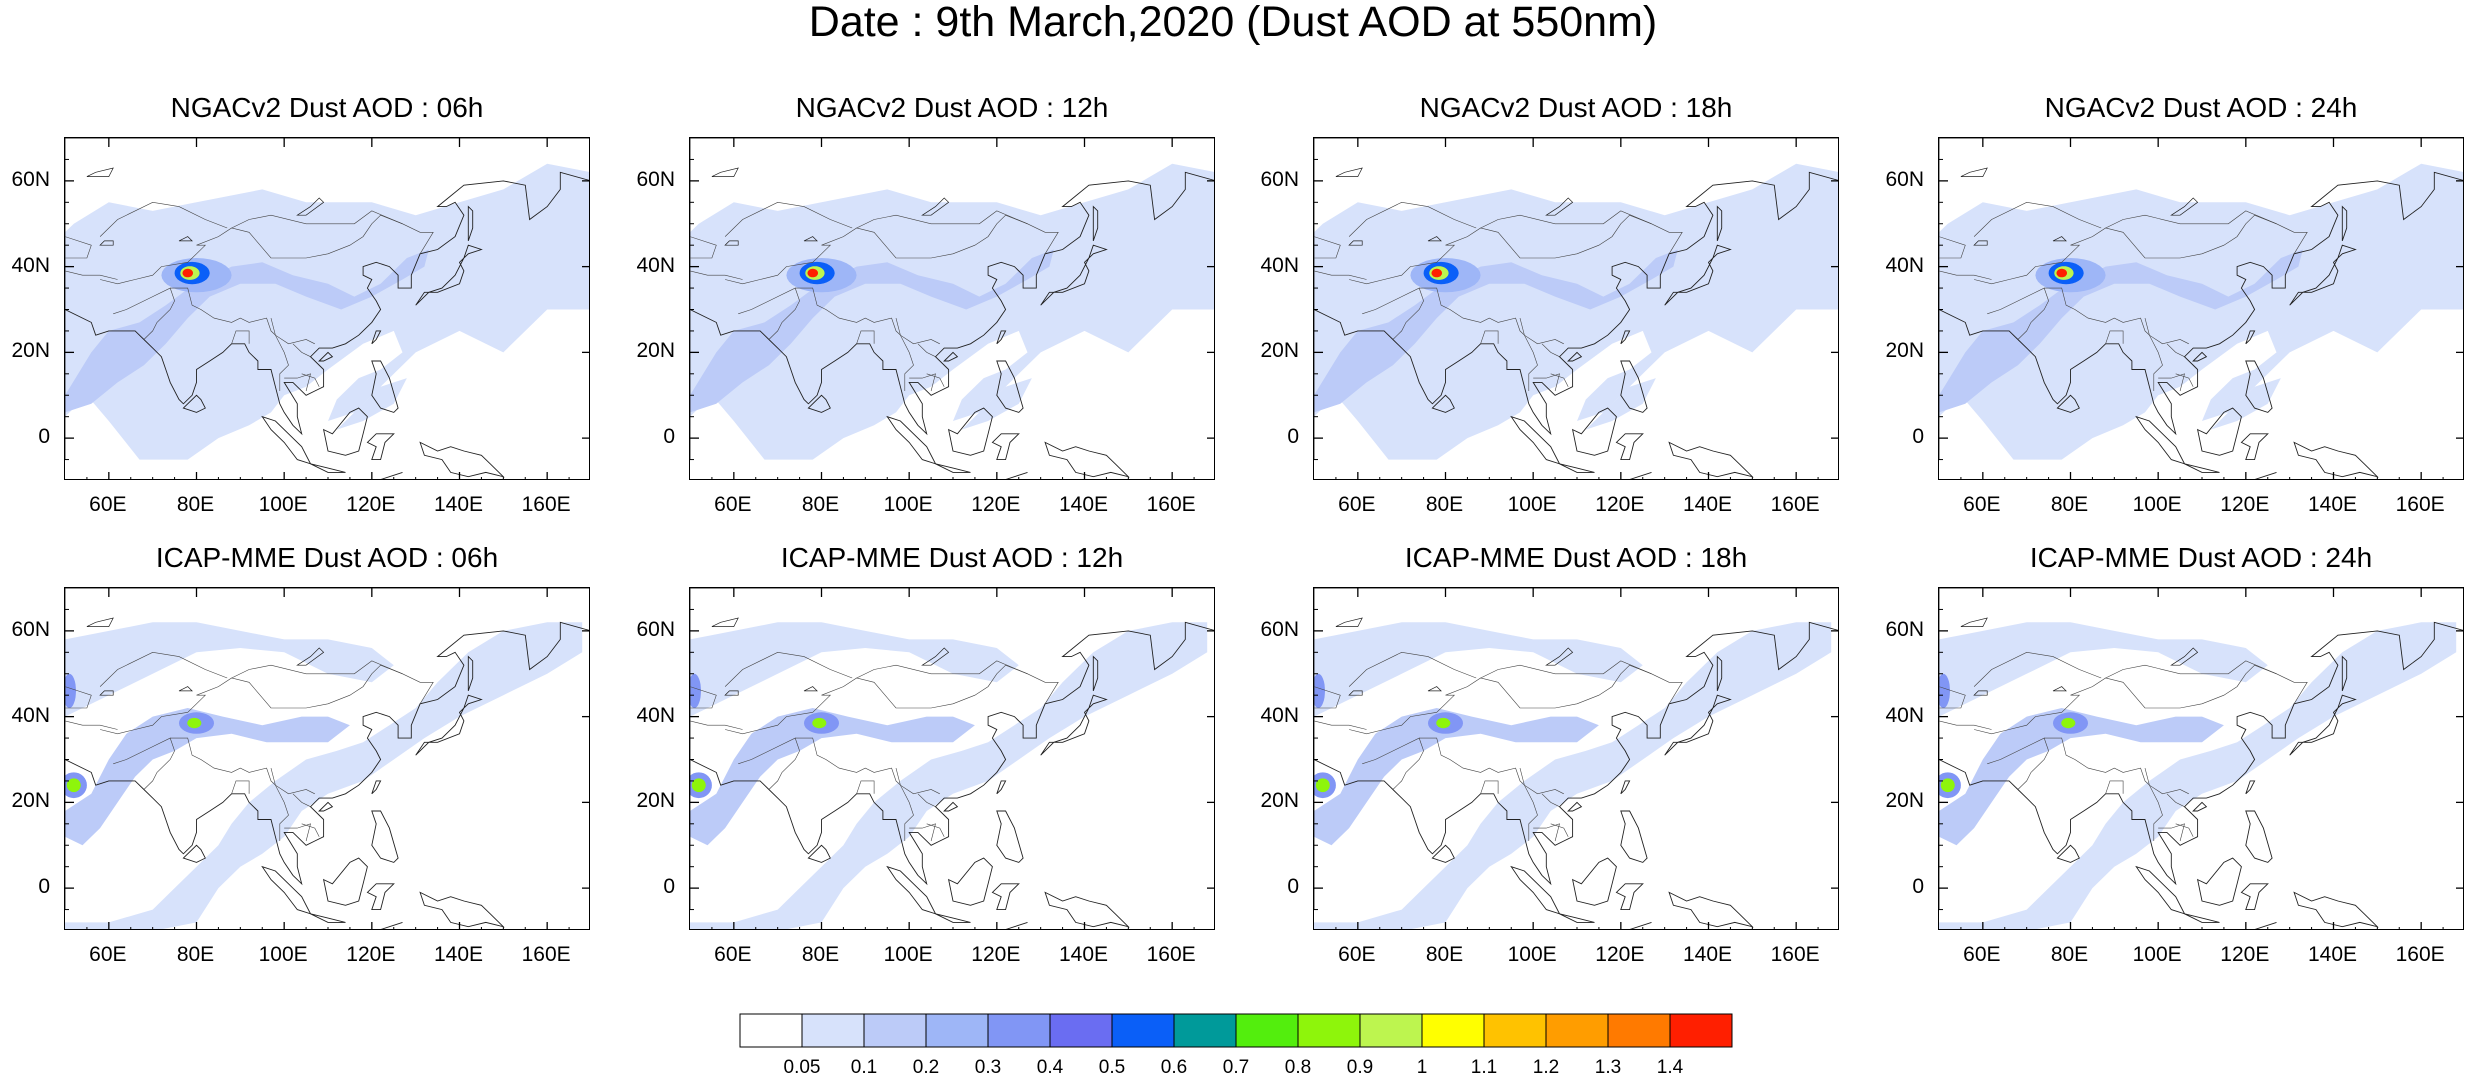 This screenshot has height=1078, width=2466. Describe the element at coordinates (1298, 1067) in the screenshot. I see `colorbar-label: 0.8` at that location.